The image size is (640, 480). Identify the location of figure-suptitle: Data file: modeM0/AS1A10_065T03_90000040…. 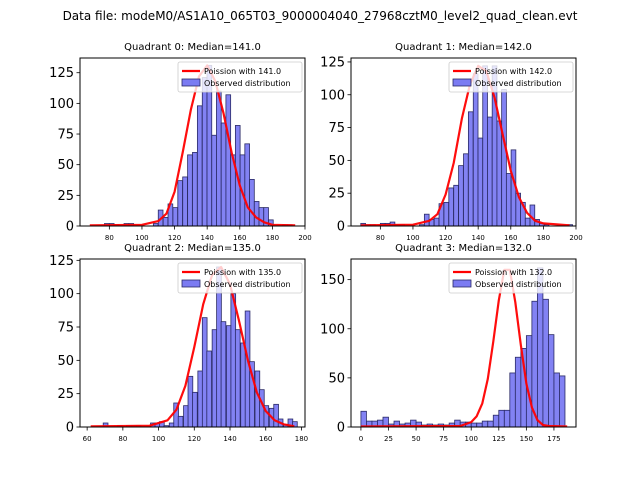
(320, 16).